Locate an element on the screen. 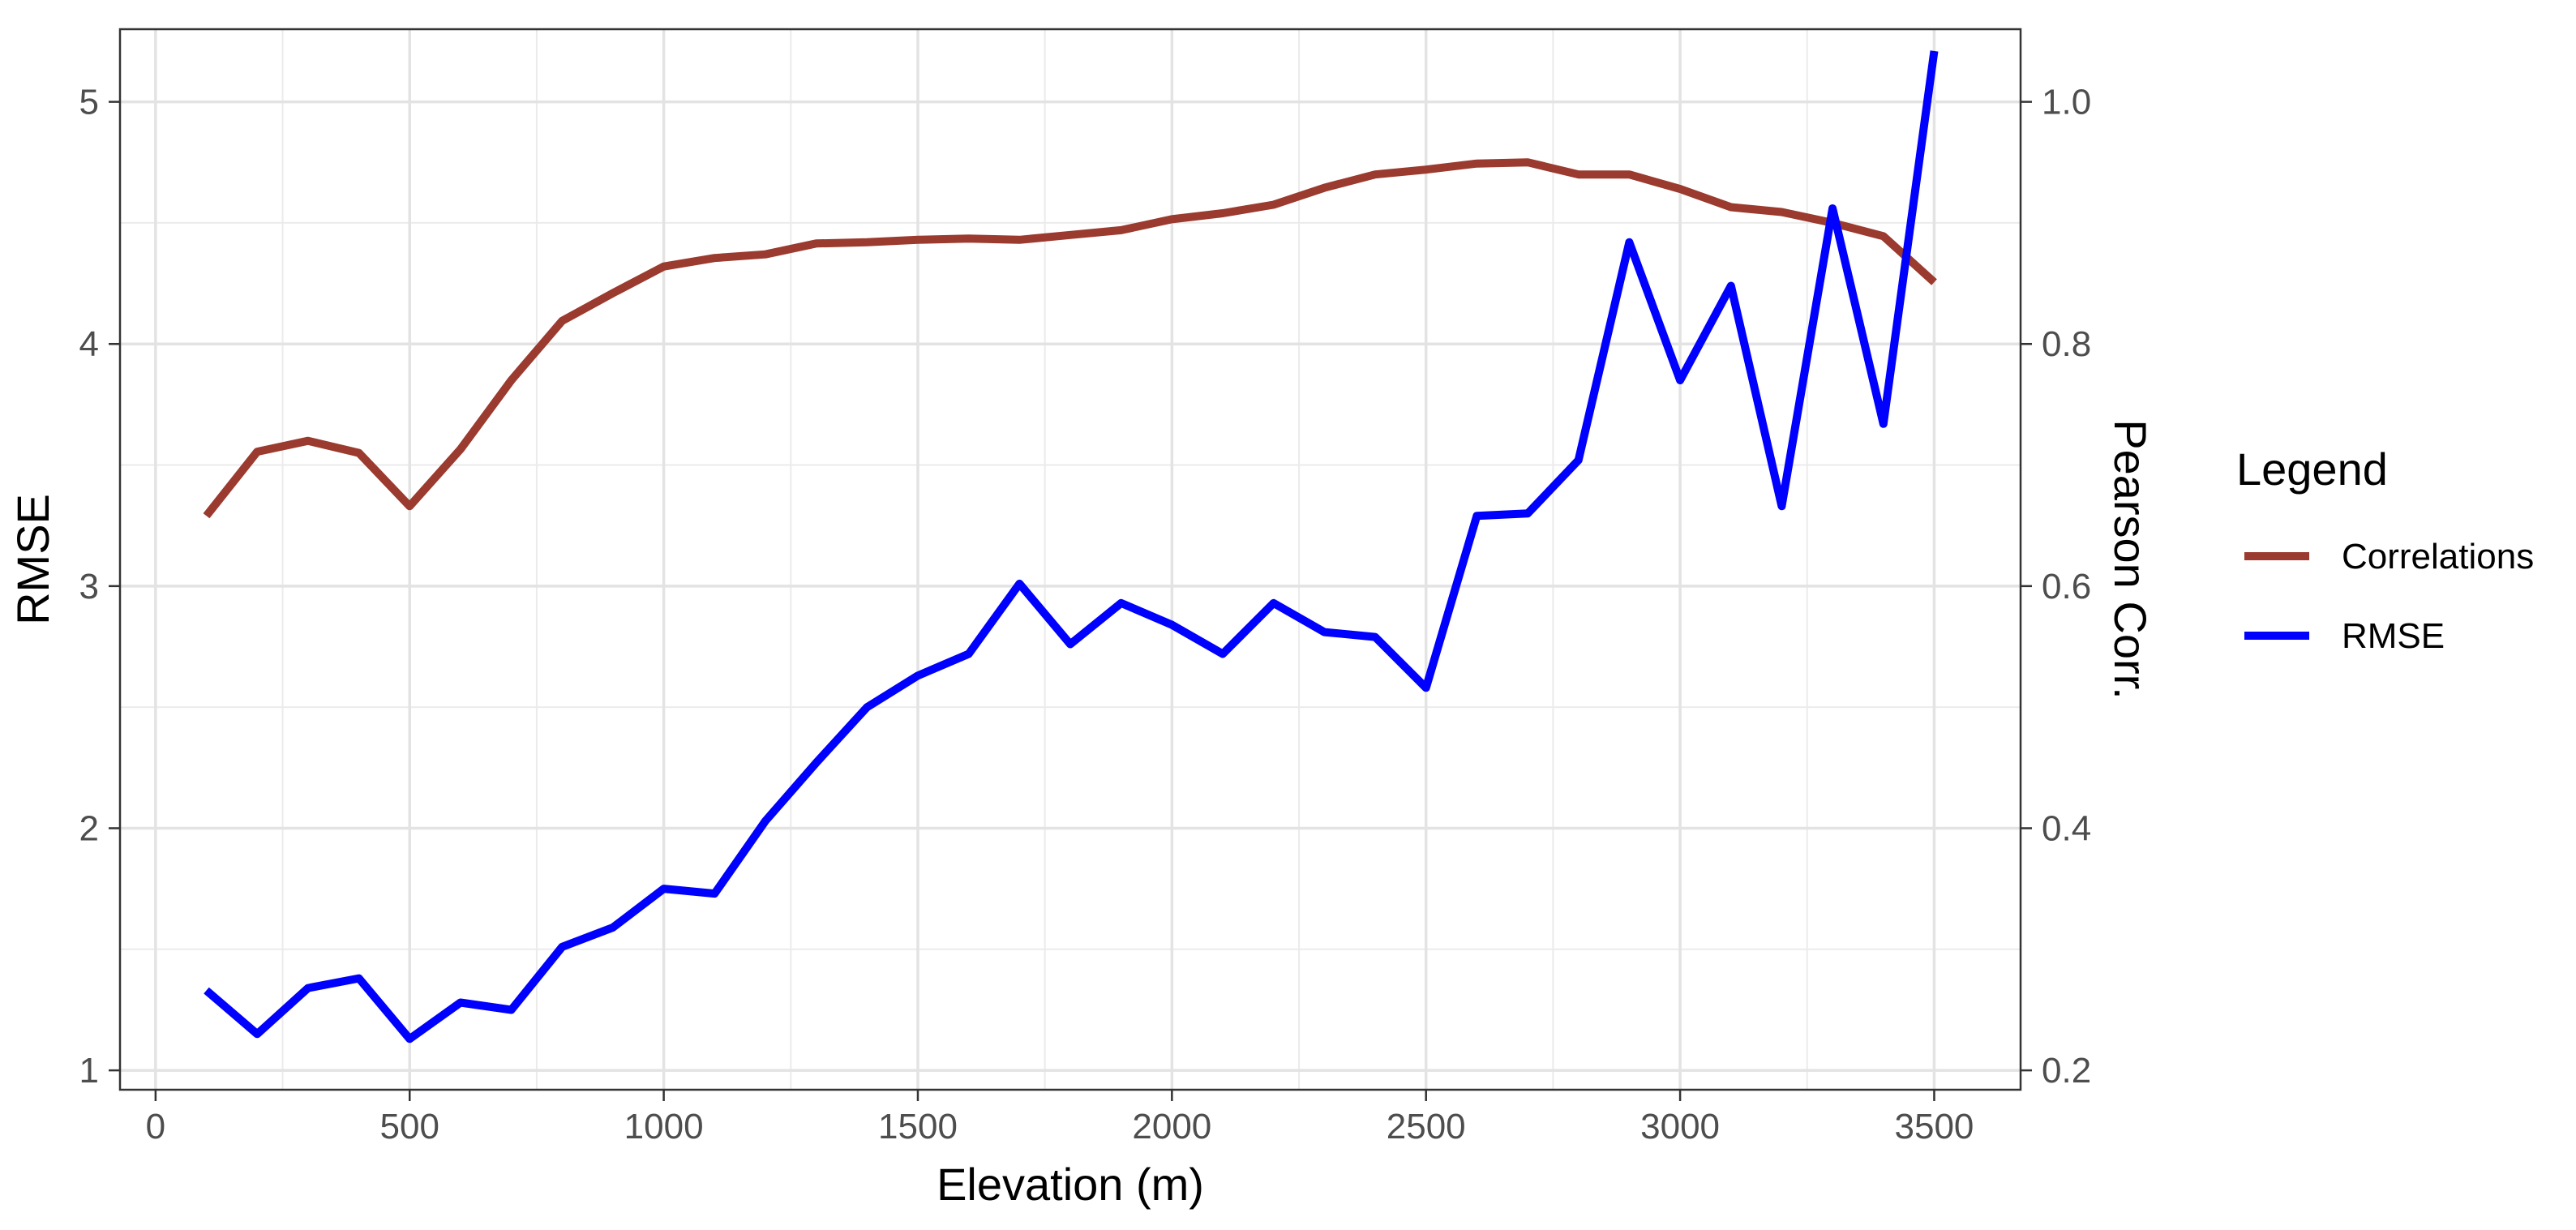  y2-tick-label: 0.4 is located at coordinates (2066, 828).